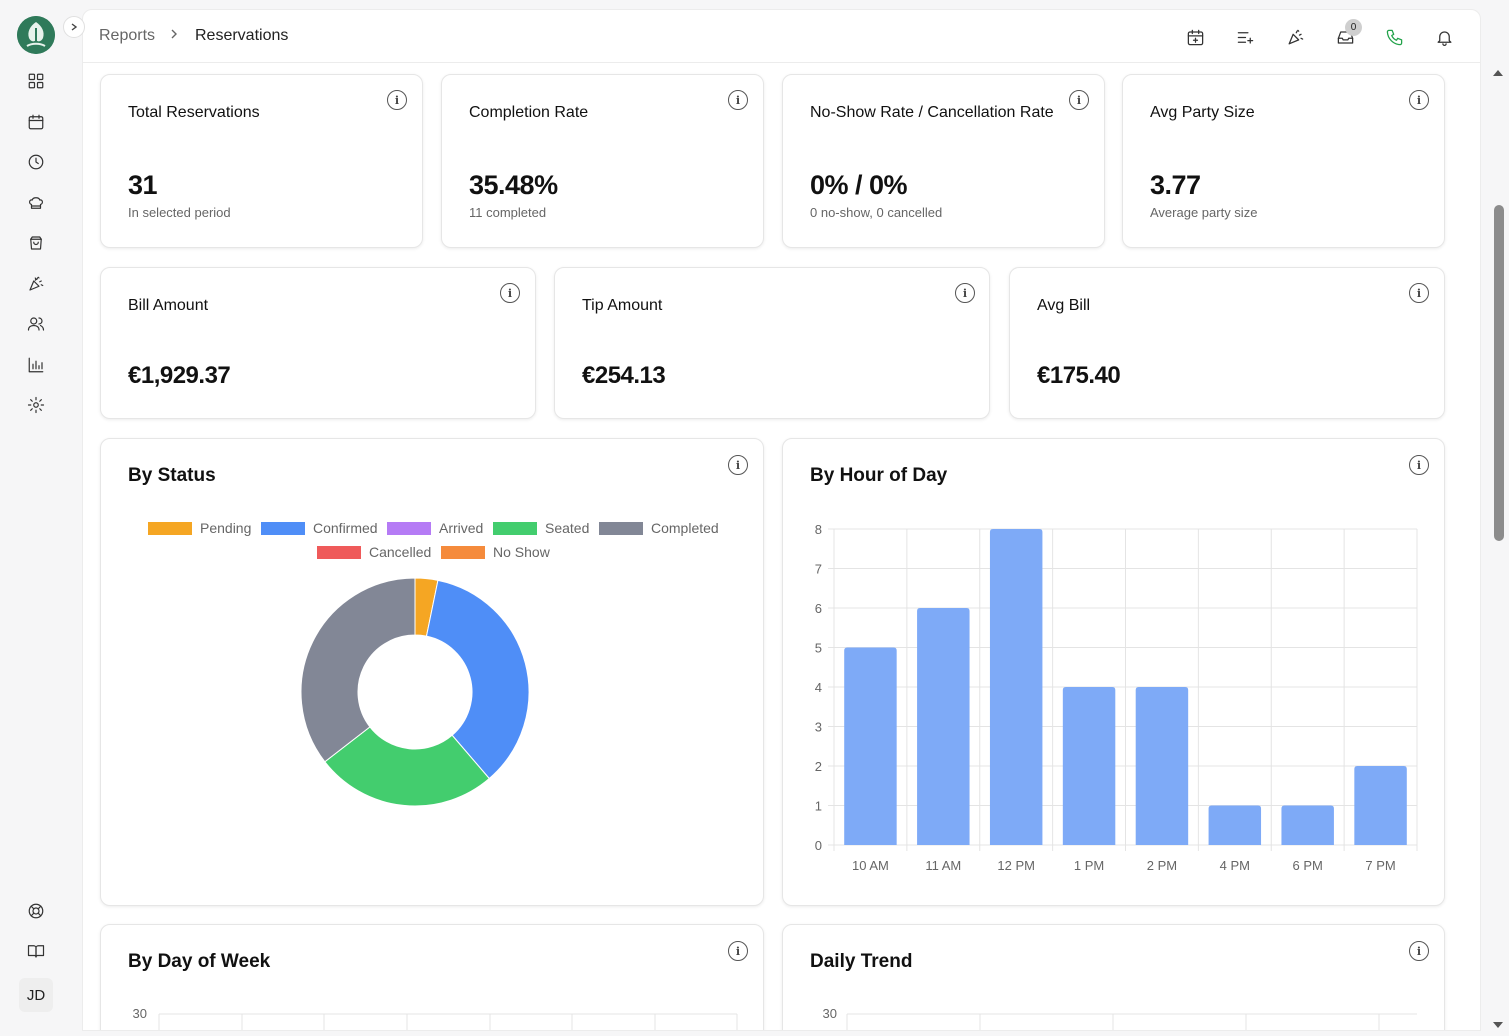  Describe the element at coordinates (174, 35) in the screenshot. I see `breadcrumb-separator-icon` at that location.